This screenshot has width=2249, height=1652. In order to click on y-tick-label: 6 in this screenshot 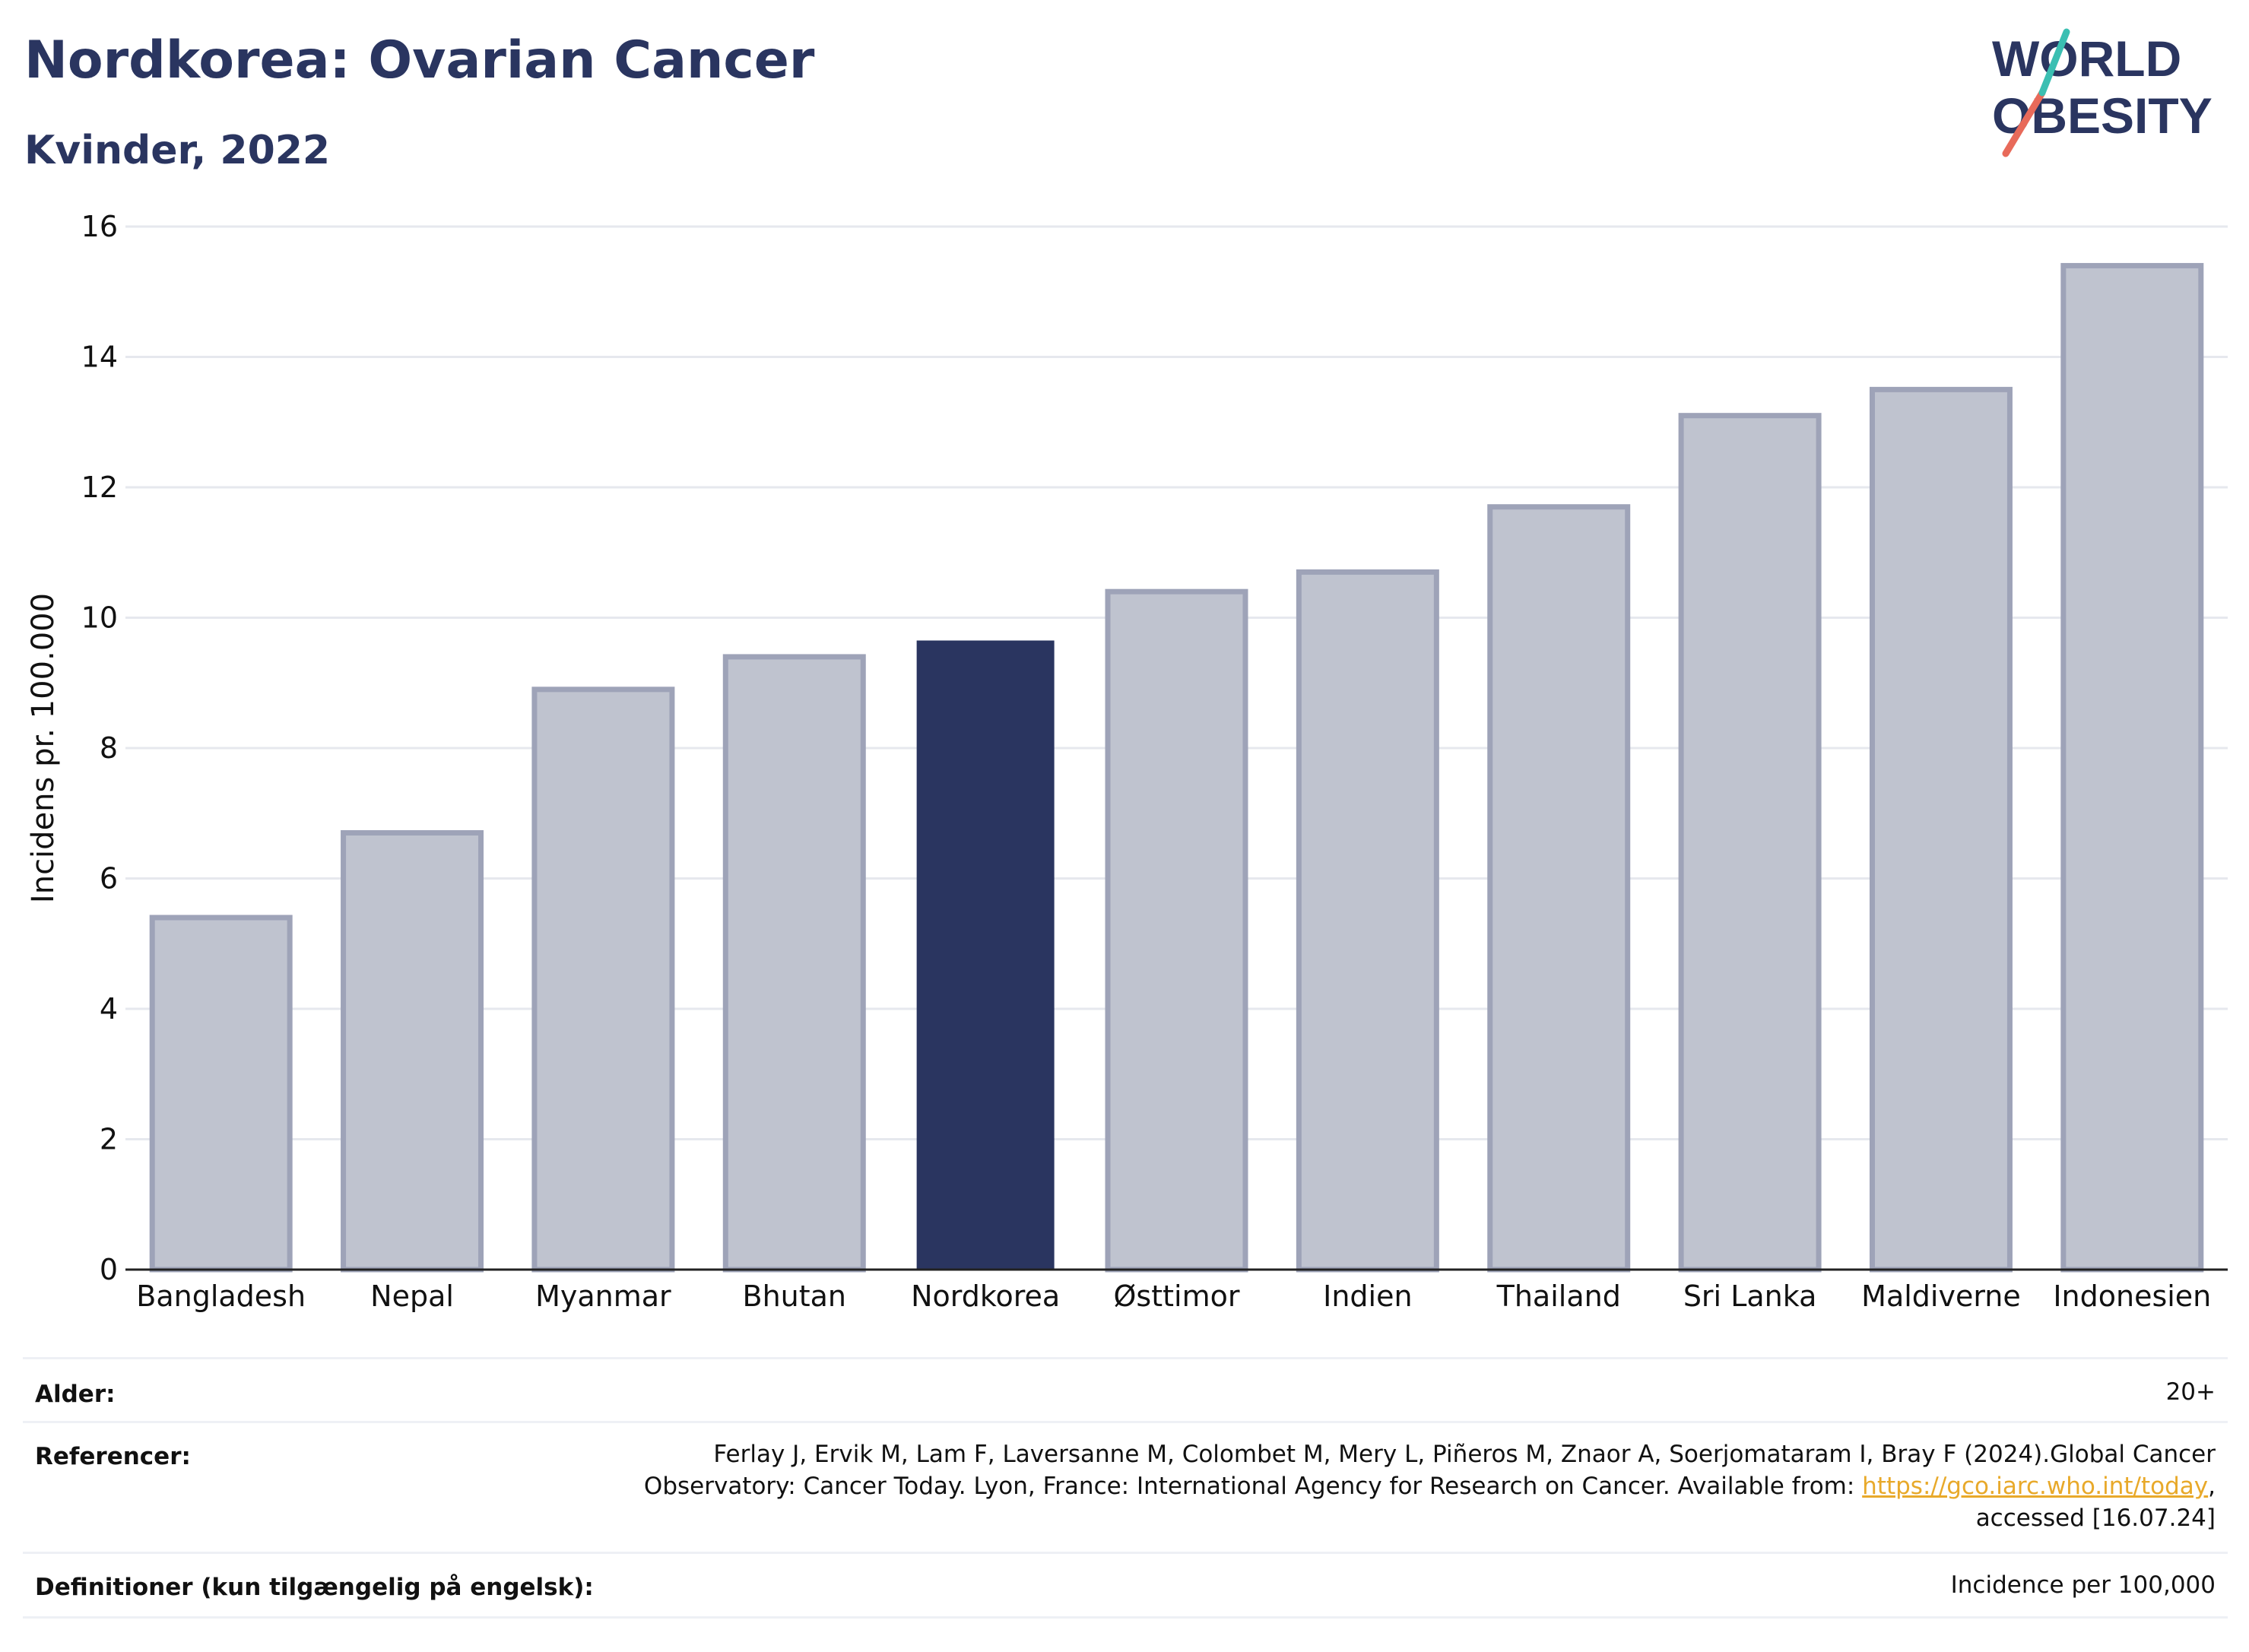, I will do `click(109, 879)`.